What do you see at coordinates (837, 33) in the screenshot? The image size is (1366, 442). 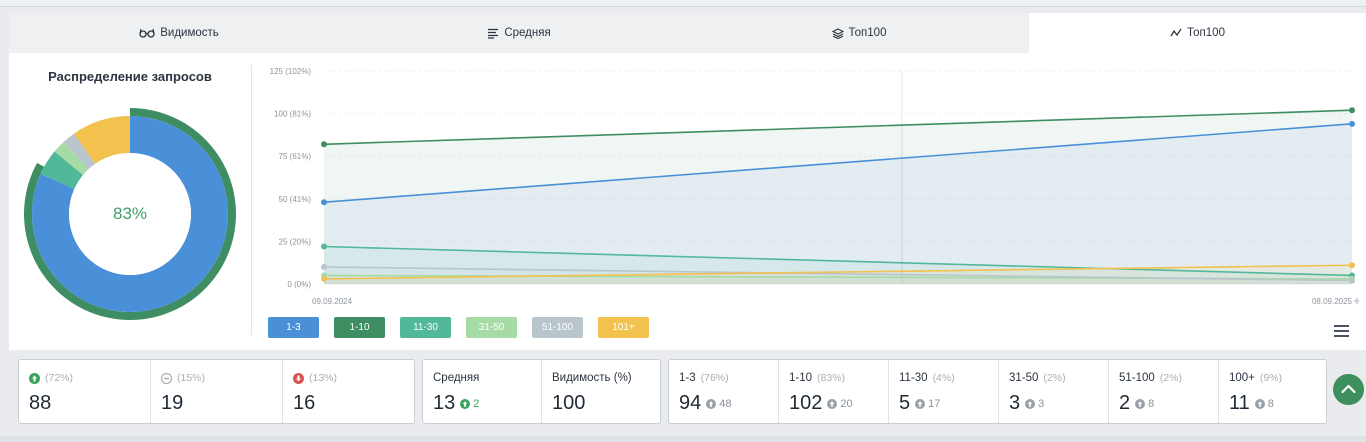 I see `layers-icon` at bounding box center [837, 33].